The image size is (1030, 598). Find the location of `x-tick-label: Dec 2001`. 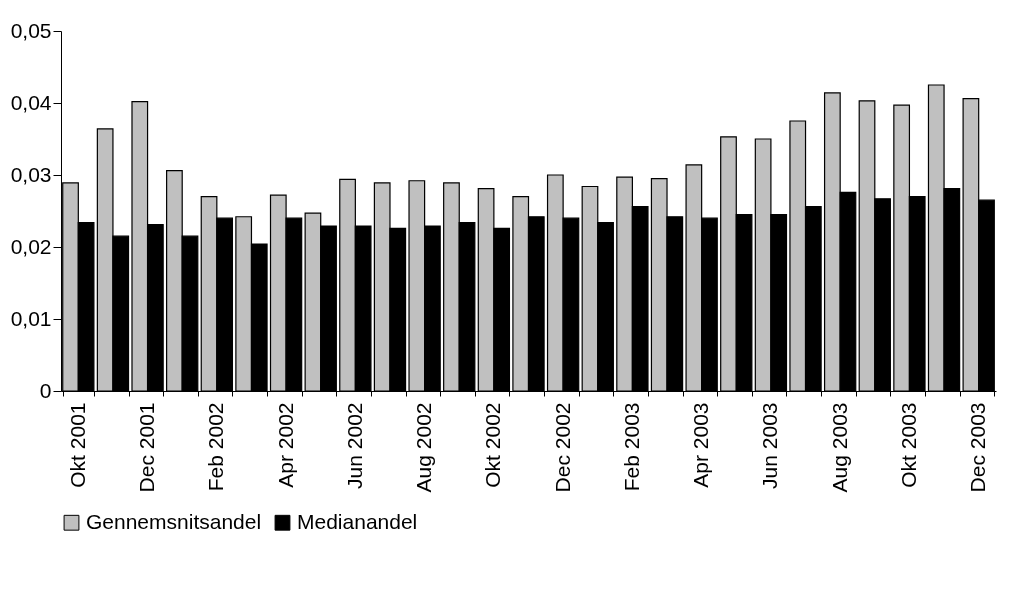

x-tick-label: Dec 2001 is located at coordinates (147, 447).